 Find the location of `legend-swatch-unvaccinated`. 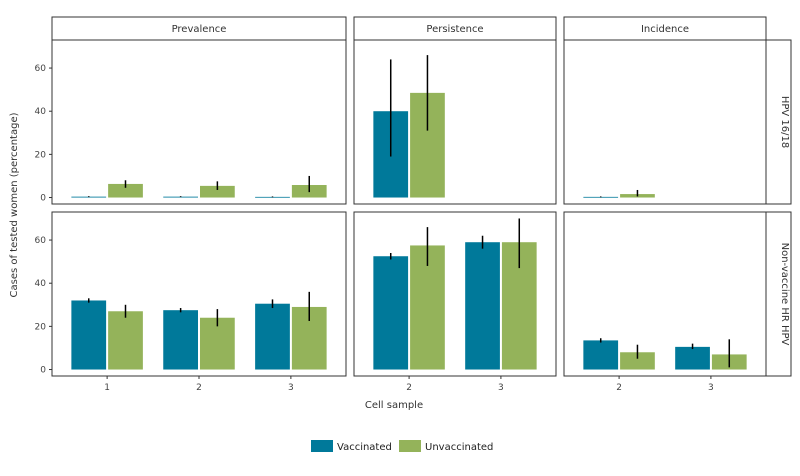

legend-swatch-unvaccinated is located at coordinates (410, 446).